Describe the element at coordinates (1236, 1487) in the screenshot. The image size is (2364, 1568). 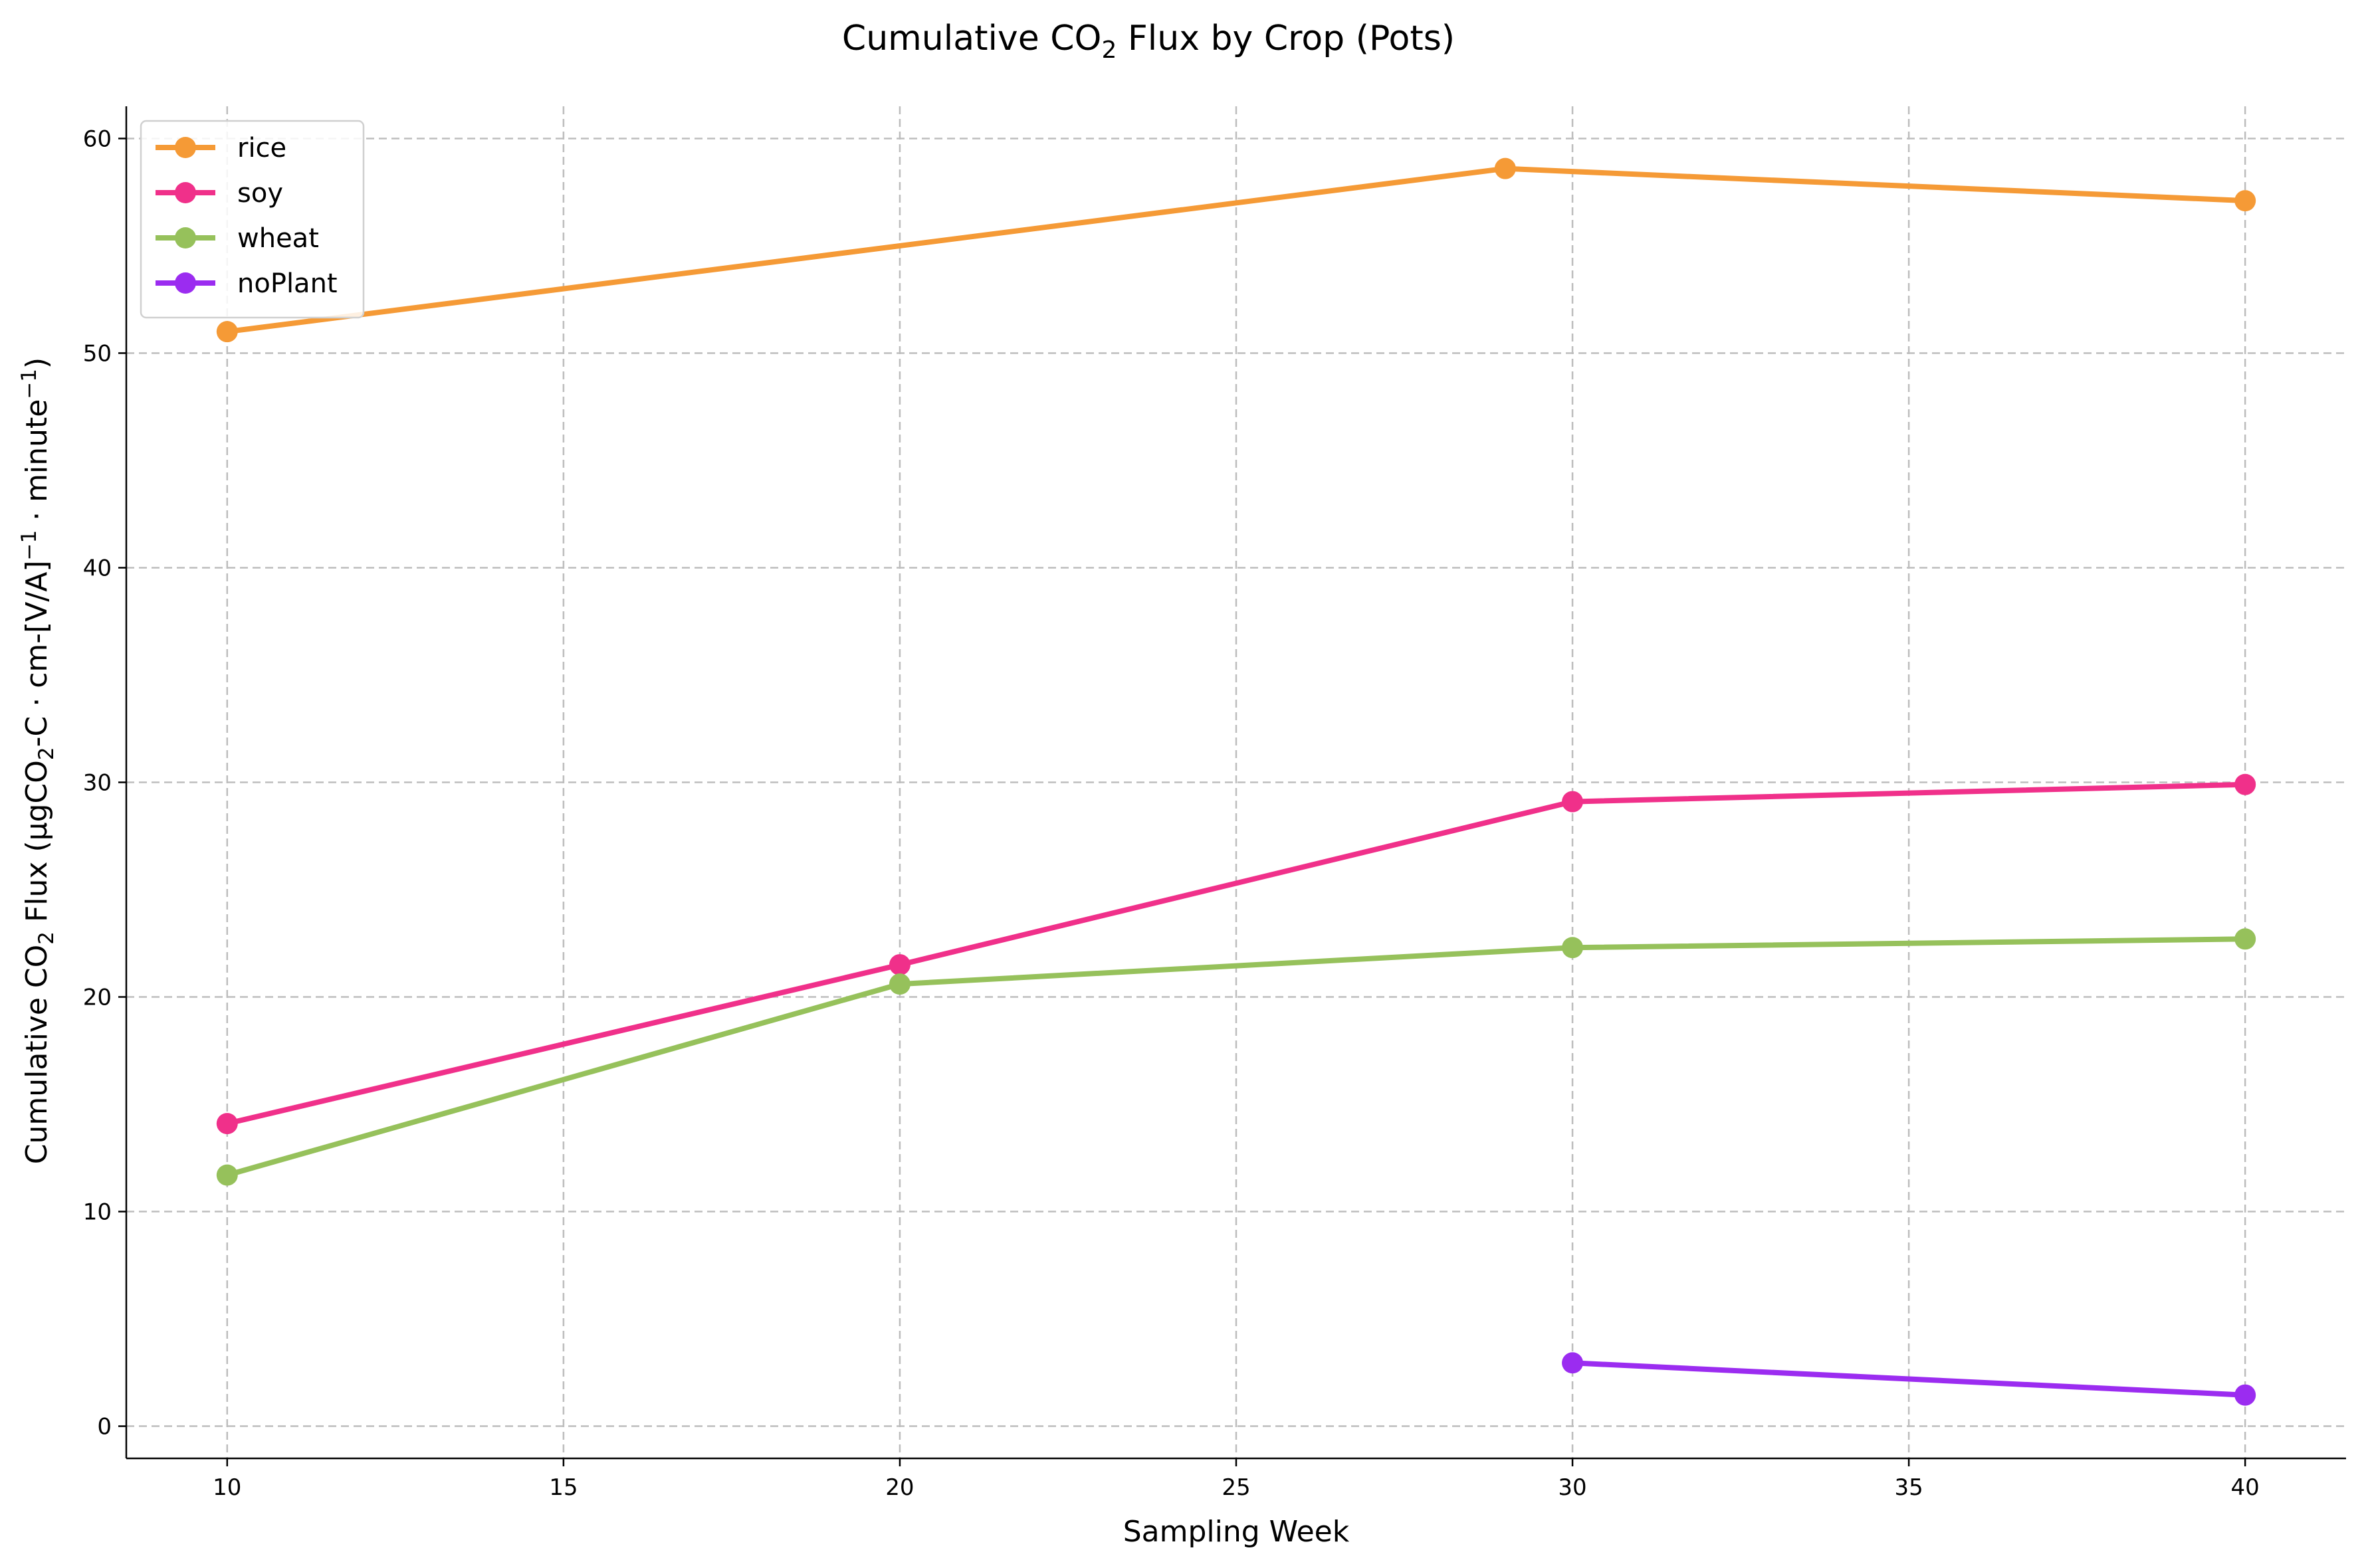
I see `x-tick-label: 25` at that location.